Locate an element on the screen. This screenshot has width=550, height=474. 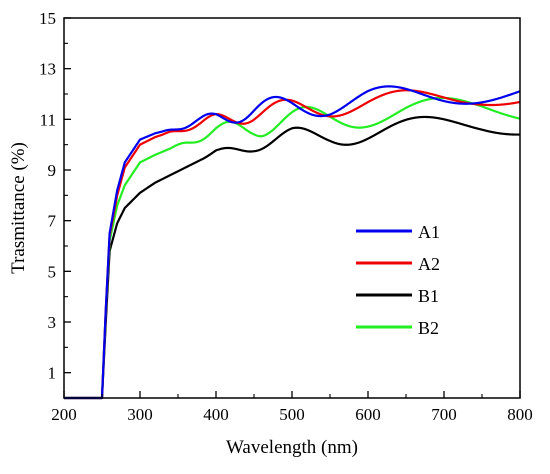
x-tick-label: 200 is located at coordinates (64, 414).